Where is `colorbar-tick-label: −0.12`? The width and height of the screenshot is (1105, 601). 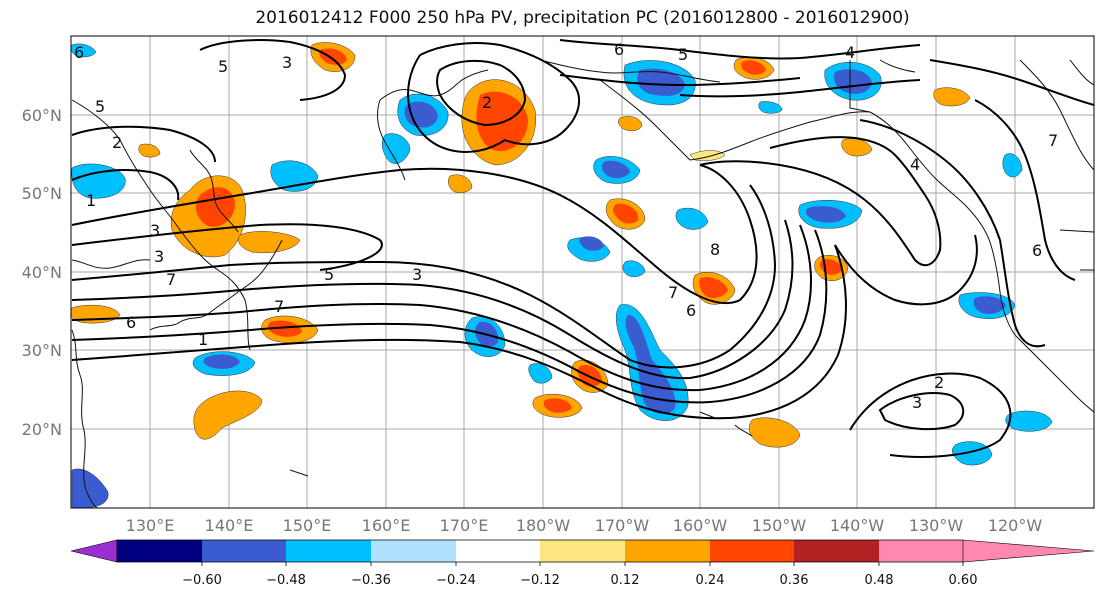
colorbar-tick-label: −0.12 is located at coordinates (540, 580).